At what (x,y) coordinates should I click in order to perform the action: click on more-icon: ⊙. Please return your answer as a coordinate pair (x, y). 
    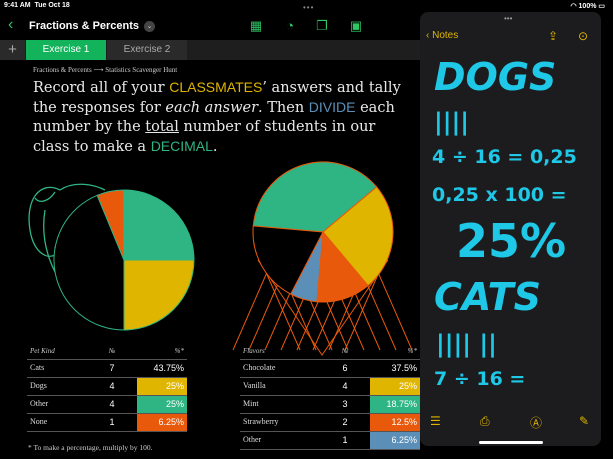
    Looking at the image, I should click on (583, 36).